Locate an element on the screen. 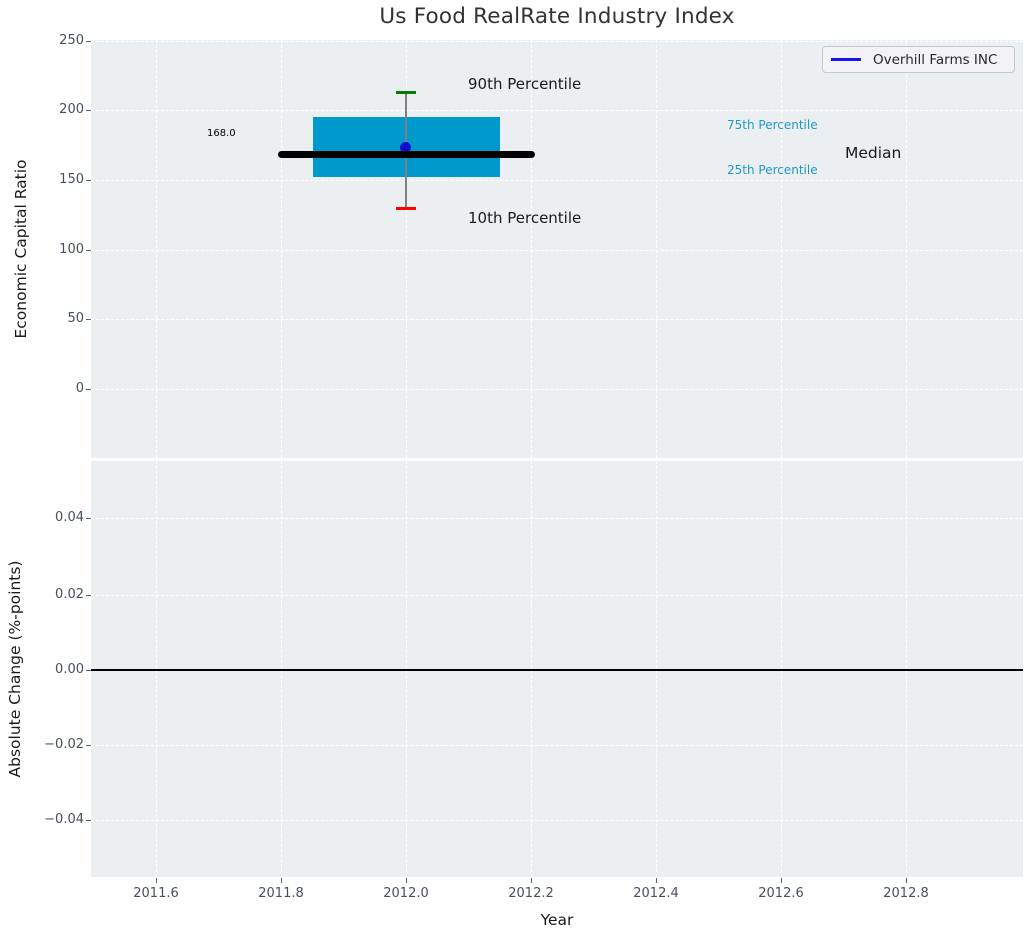 The width and height of the screenshot is (1034, 942). x-tick-label: 2012.0 is located at coordinates (406, 893).